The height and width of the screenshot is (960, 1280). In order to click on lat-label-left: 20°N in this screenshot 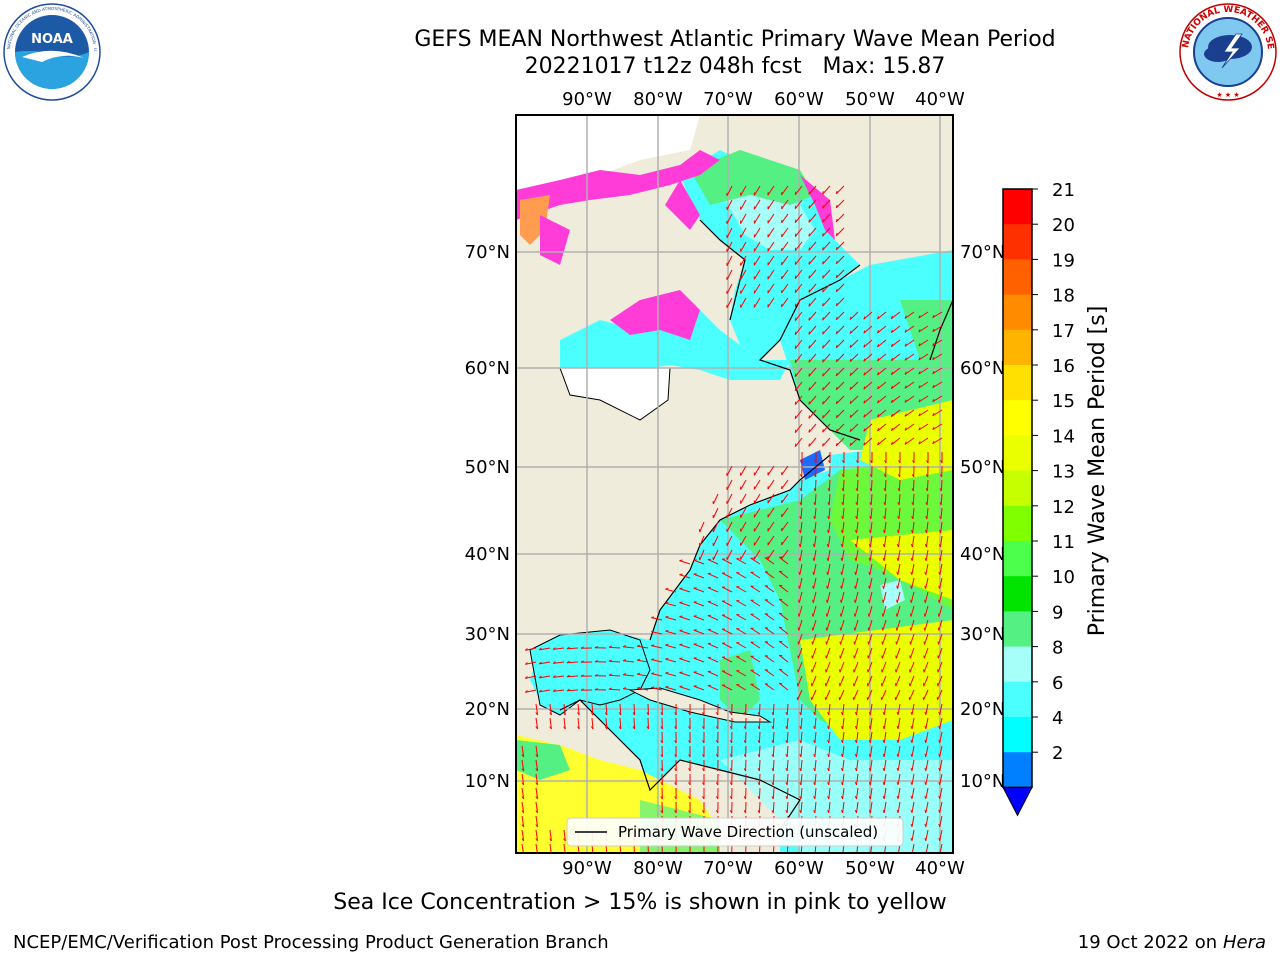, I will do `click(487, 709)`.